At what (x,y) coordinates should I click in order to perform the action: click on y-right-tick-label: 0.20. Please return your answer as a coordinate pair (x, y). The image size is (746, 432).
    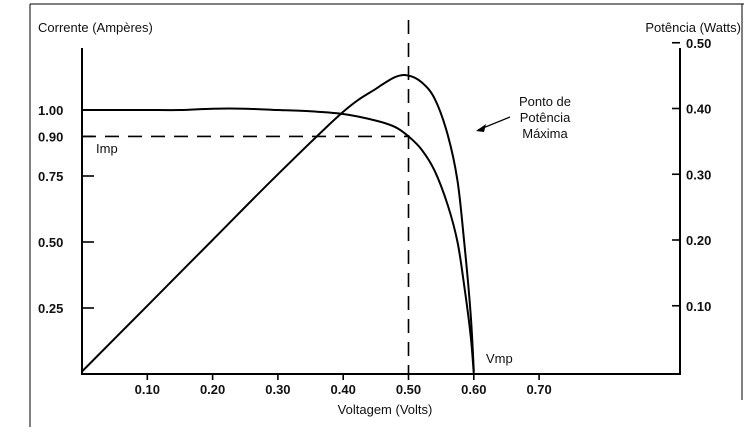
    Looking at the image, I should click on (698, 240).